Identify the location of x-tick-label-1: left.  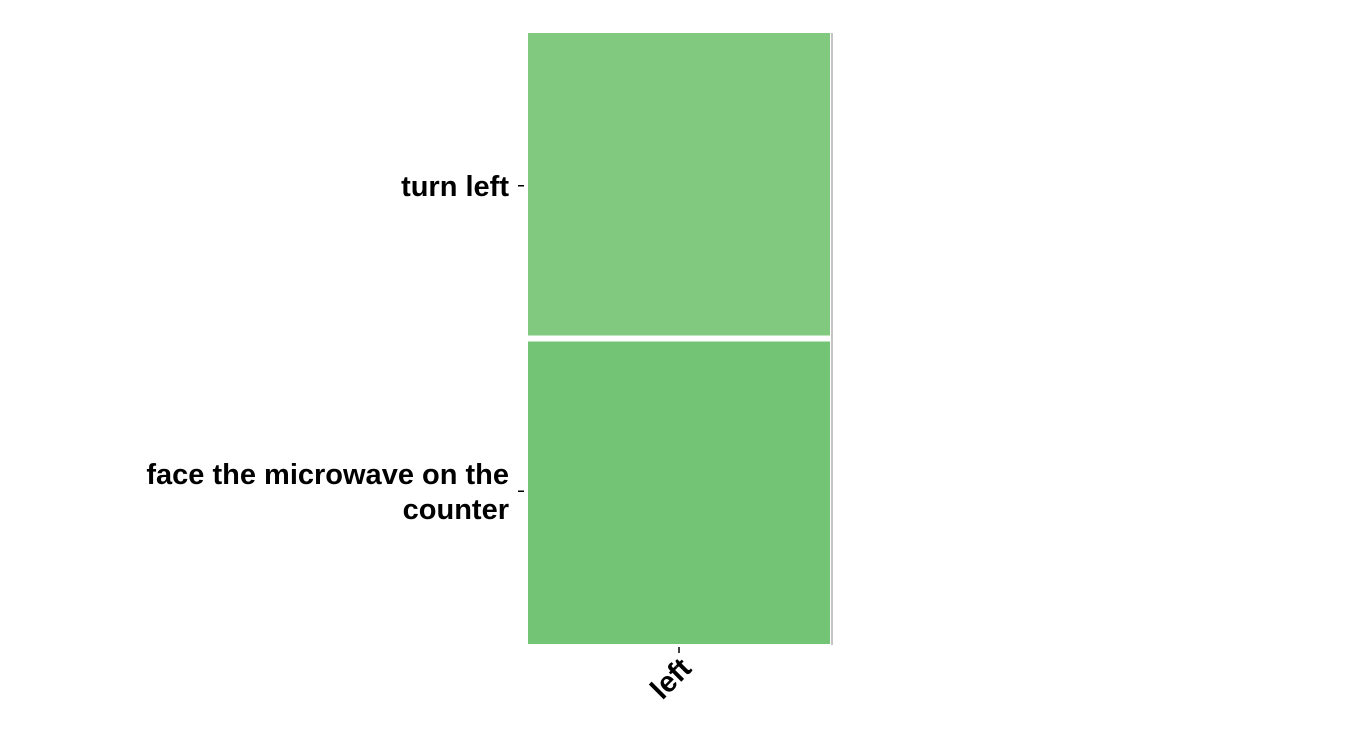
(672, 679).